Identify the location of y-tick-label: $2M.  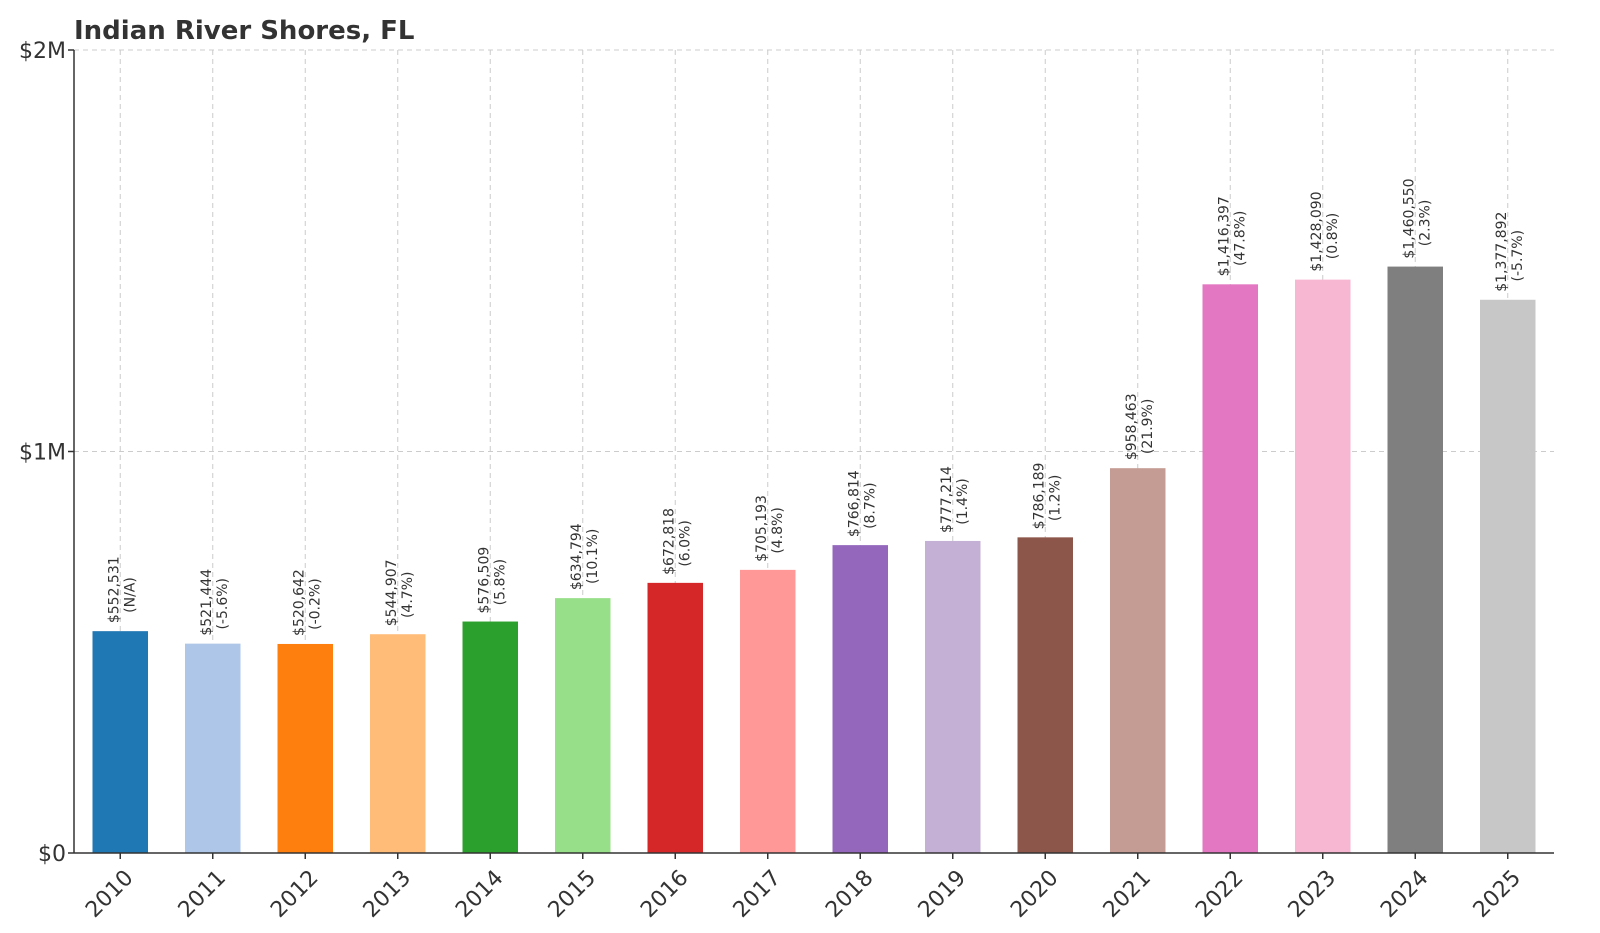
(42, 51).